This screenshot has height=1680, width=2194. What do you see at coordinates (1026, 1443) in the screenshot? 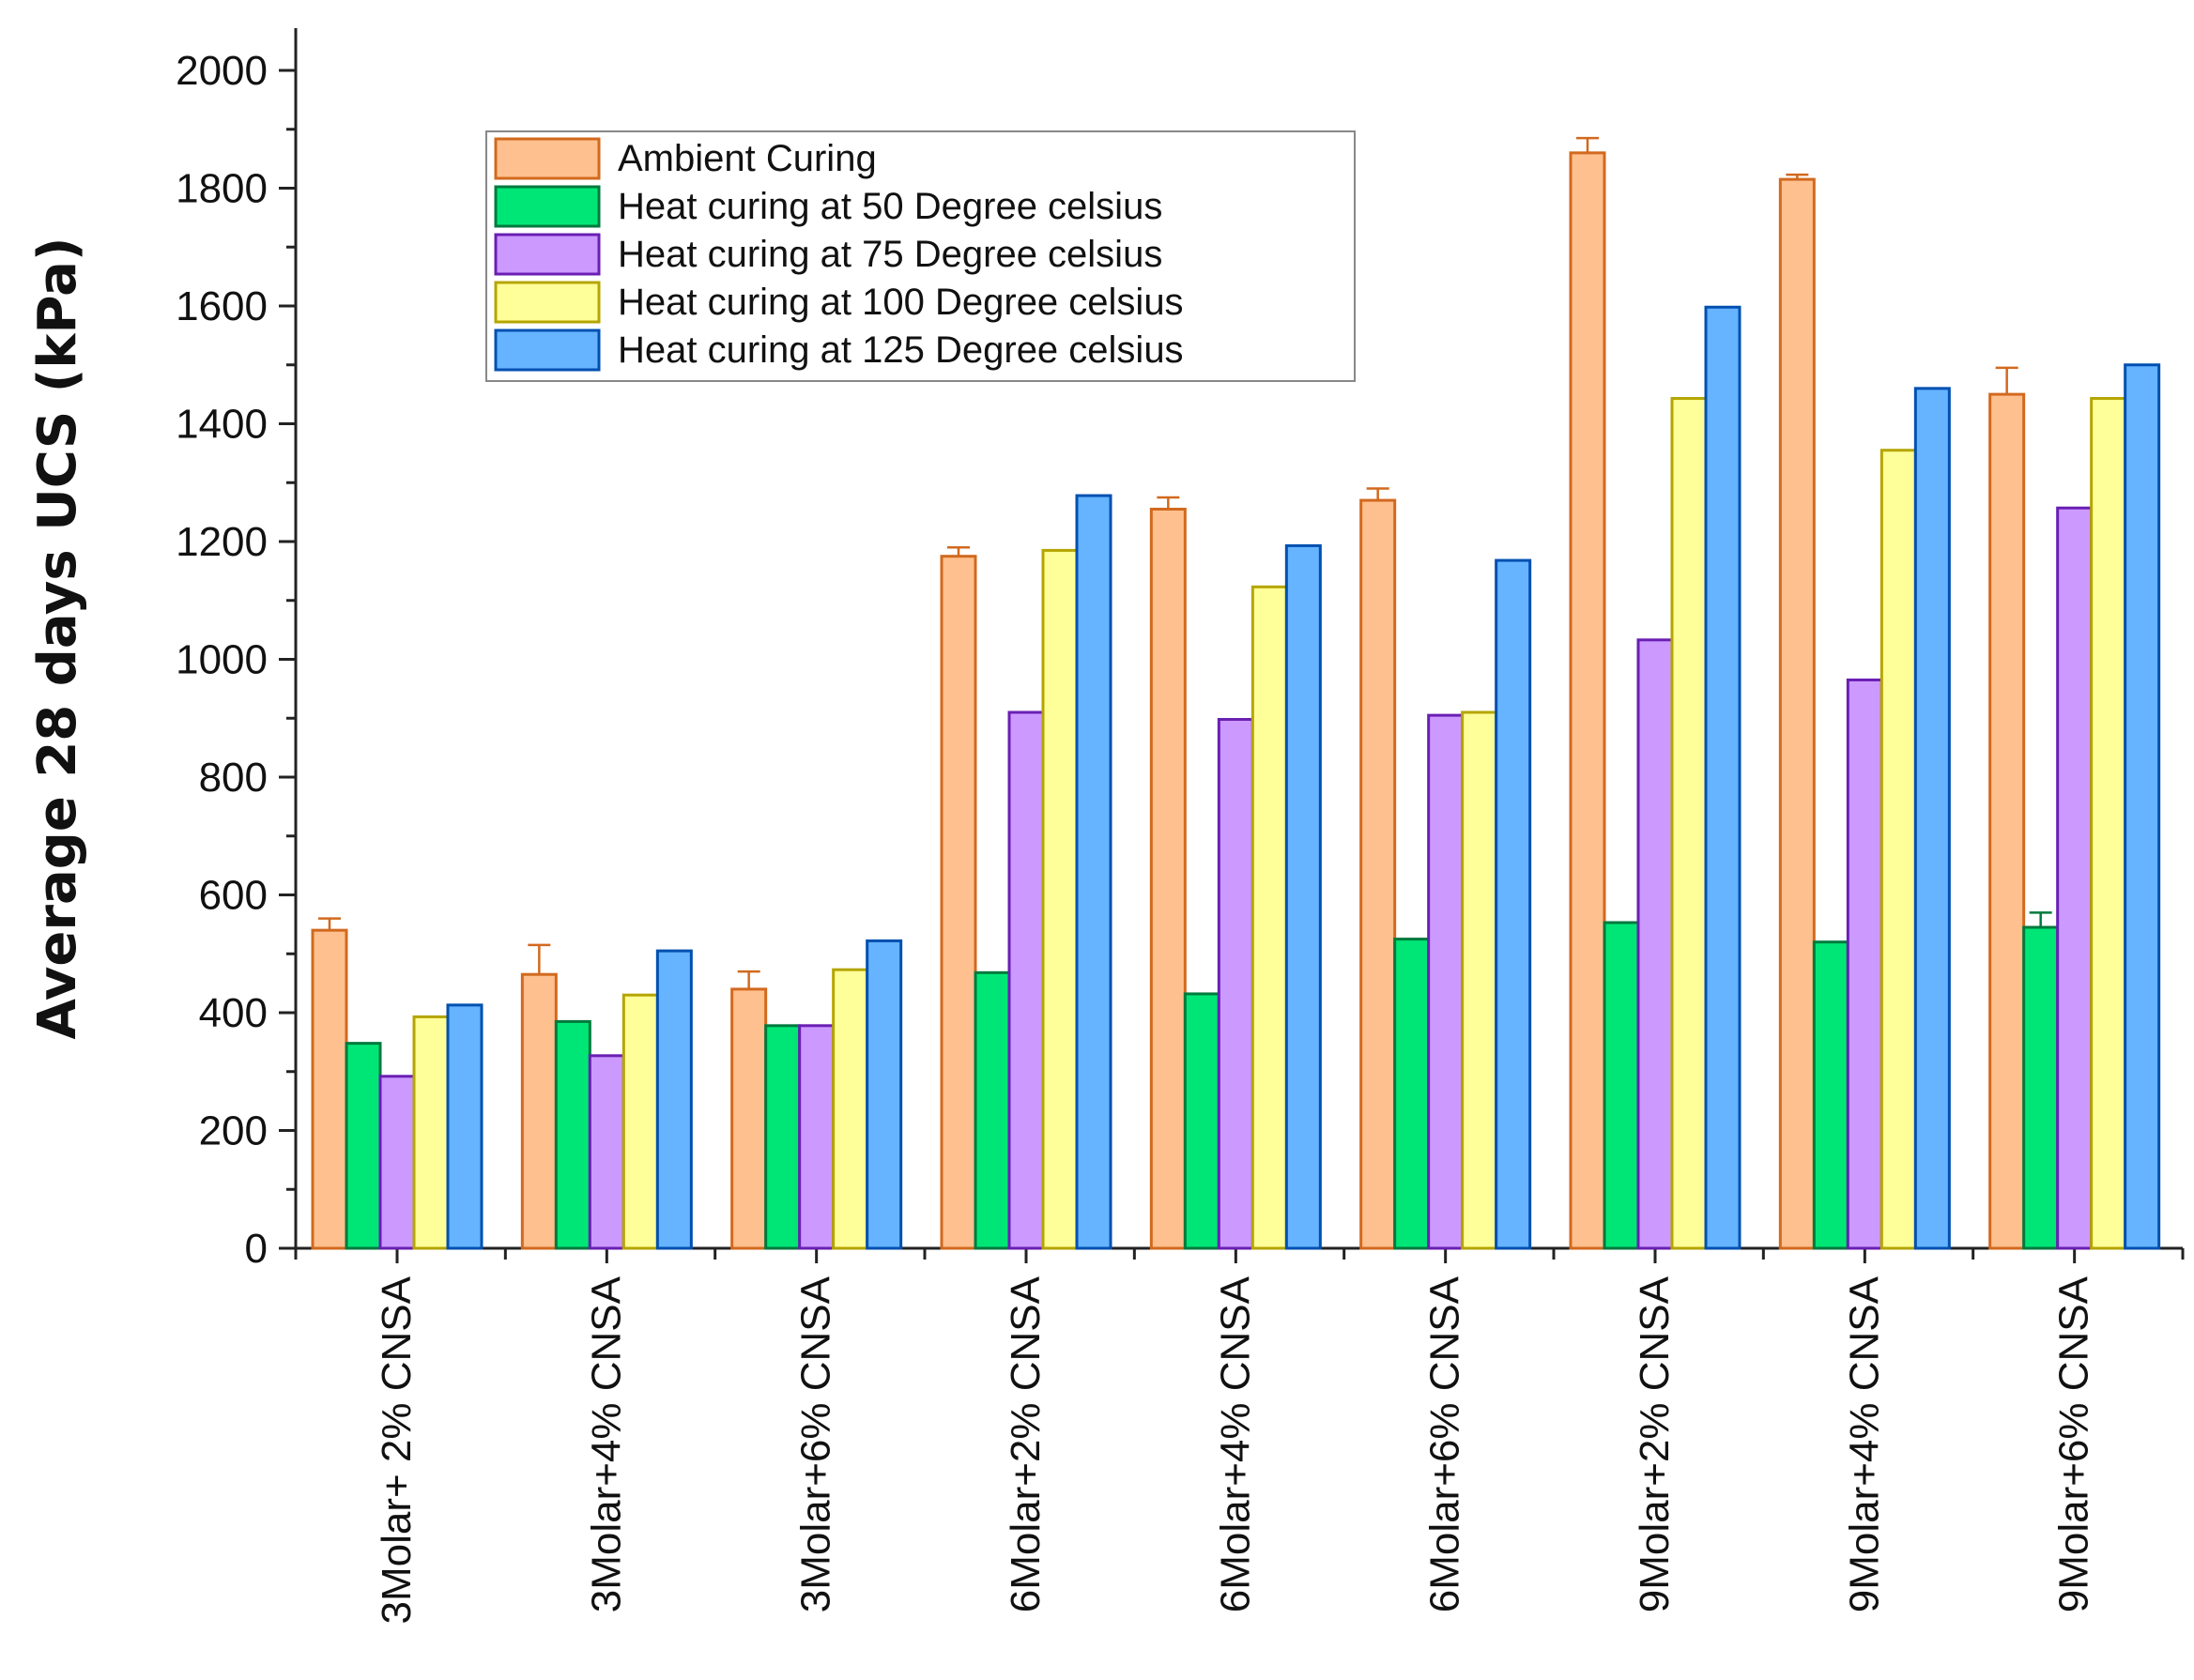
I see `x-tick-label: 6Molar+2% CNSA` at bounding box center [1026, 1443].